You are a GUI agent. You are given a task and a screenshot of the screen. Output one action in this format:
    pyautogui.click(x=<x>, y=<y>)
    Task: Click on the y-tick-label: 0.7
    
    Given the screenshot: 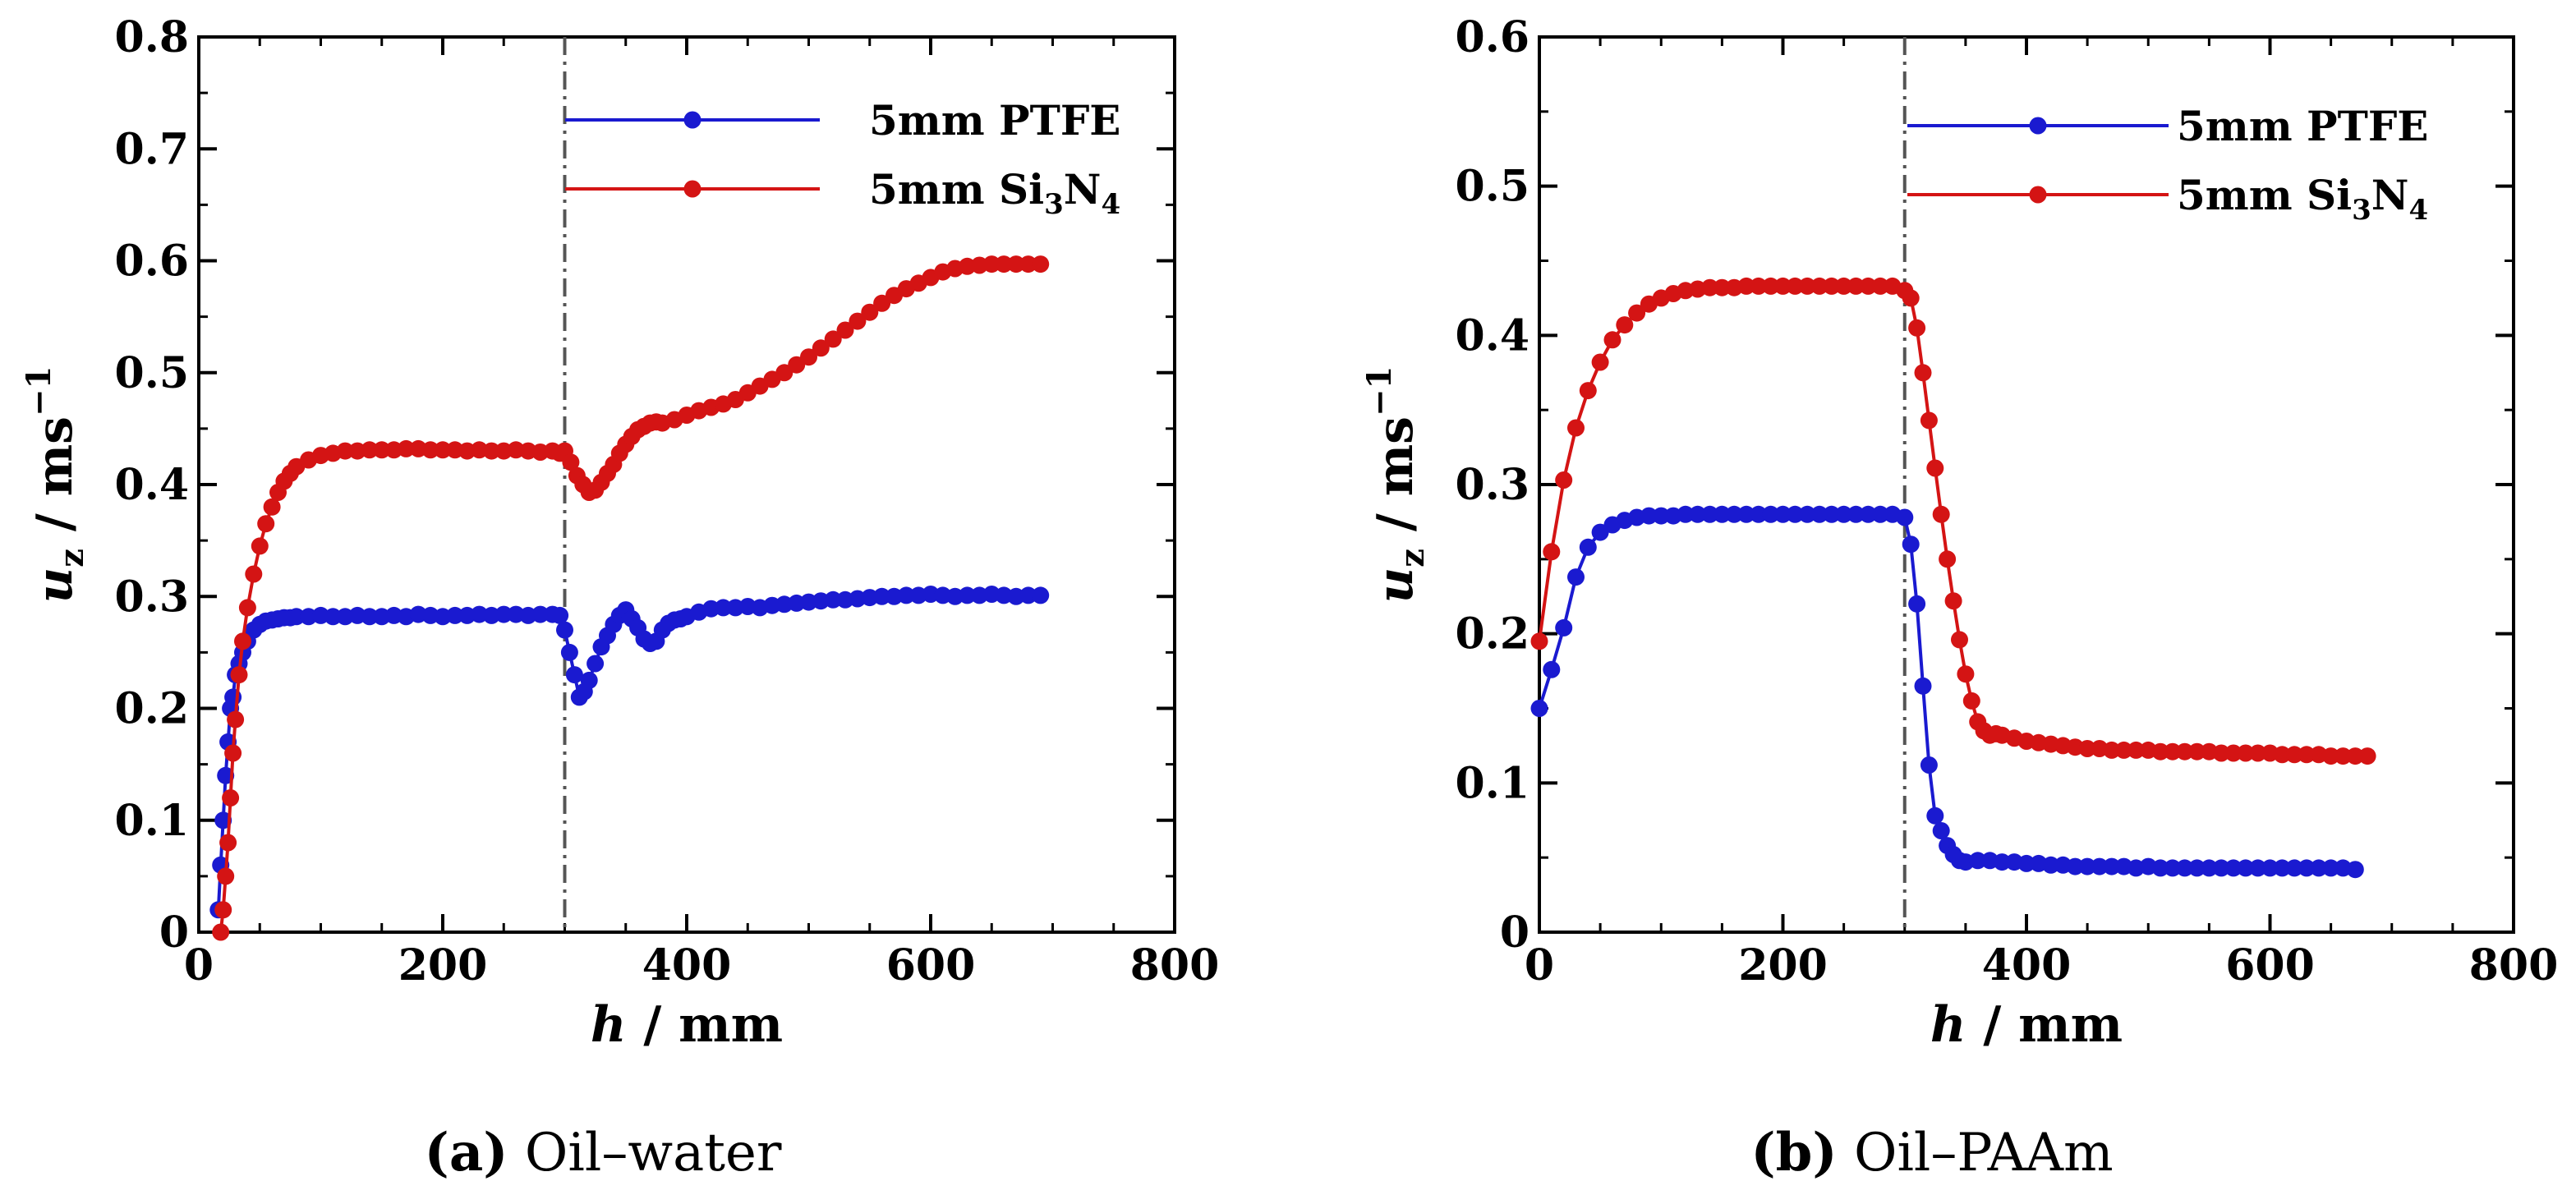 What is the action you would take?
    pyautogui.click(x=152, y=149)
    